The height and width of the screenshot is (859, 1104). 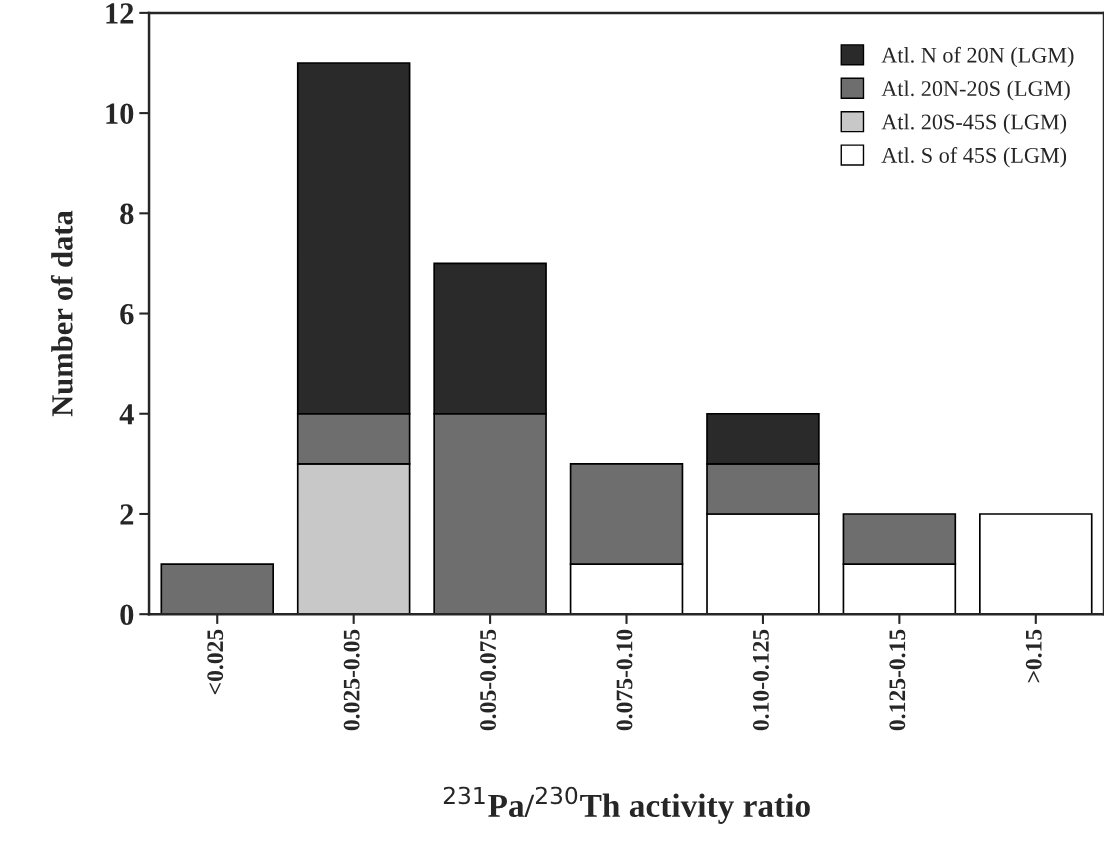 What do you see at coordinates (977, 57) in the screenshot?
I see `legend-label: Atl. N of 20N (LGM)` at bounding box center [977, 57].